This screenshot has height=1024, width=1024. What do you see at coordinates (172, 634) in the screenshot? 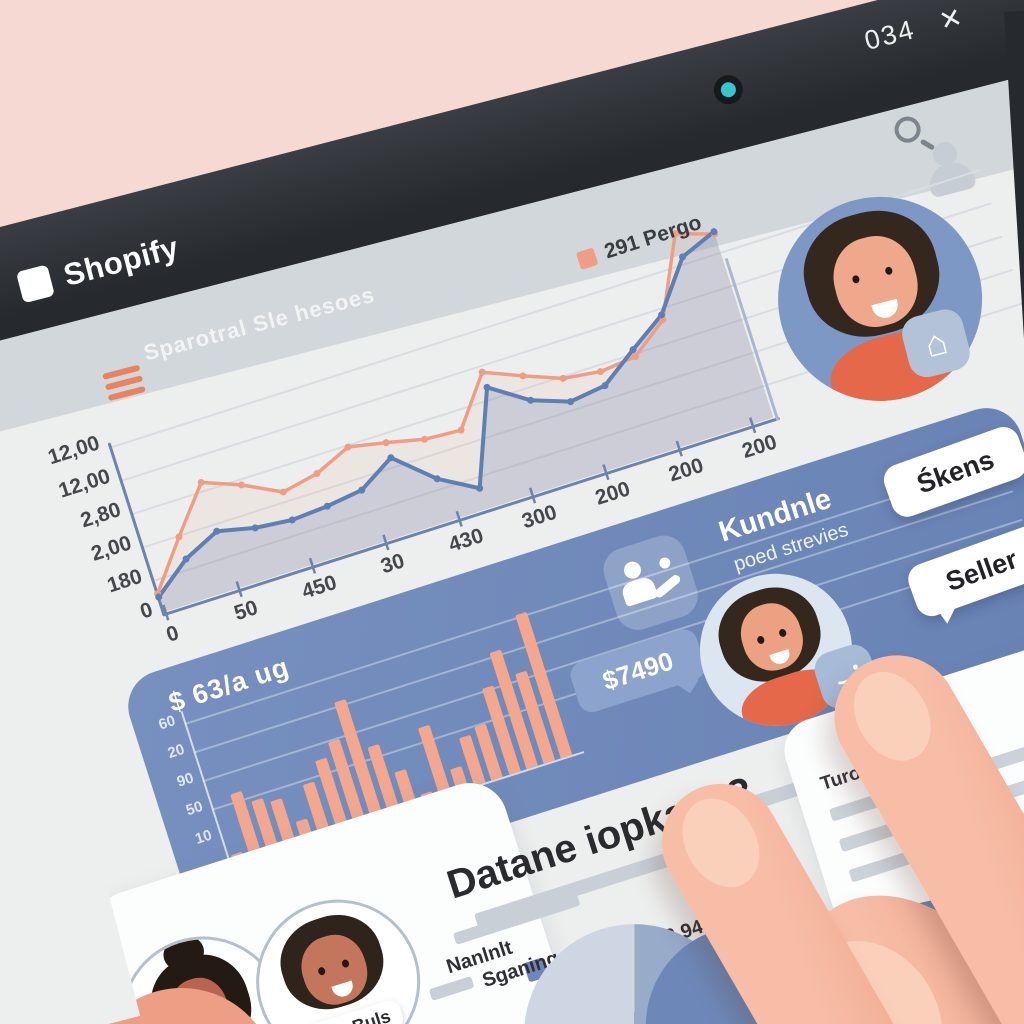
I see `x-tick: 0` at bounding box center [172, 634].